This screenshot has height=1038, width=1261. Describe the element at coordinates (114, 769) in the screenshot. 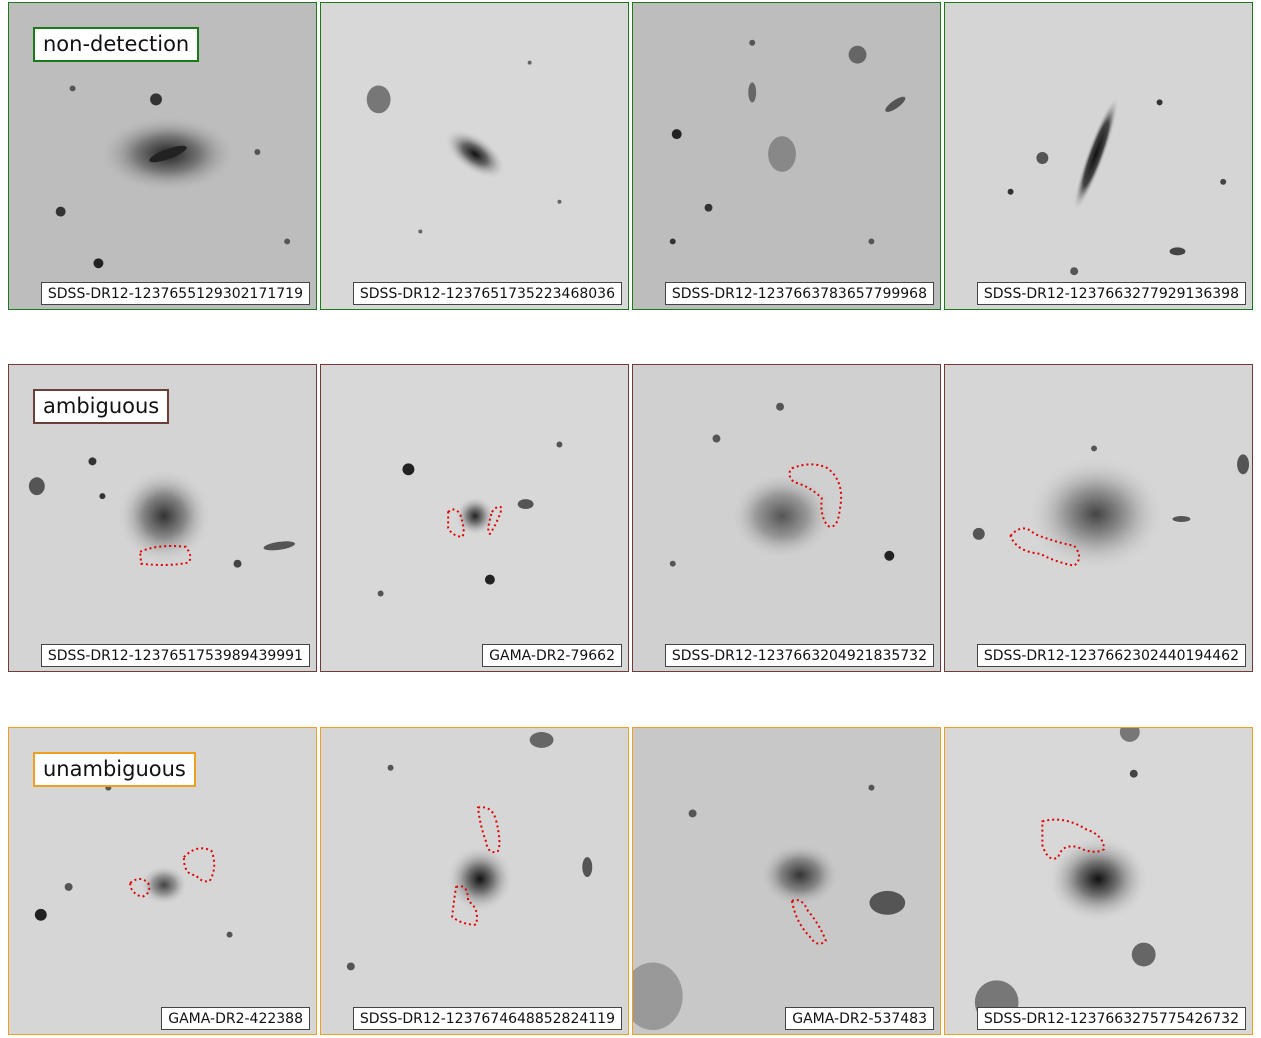

I see `category-label: unambiguous` at that location.